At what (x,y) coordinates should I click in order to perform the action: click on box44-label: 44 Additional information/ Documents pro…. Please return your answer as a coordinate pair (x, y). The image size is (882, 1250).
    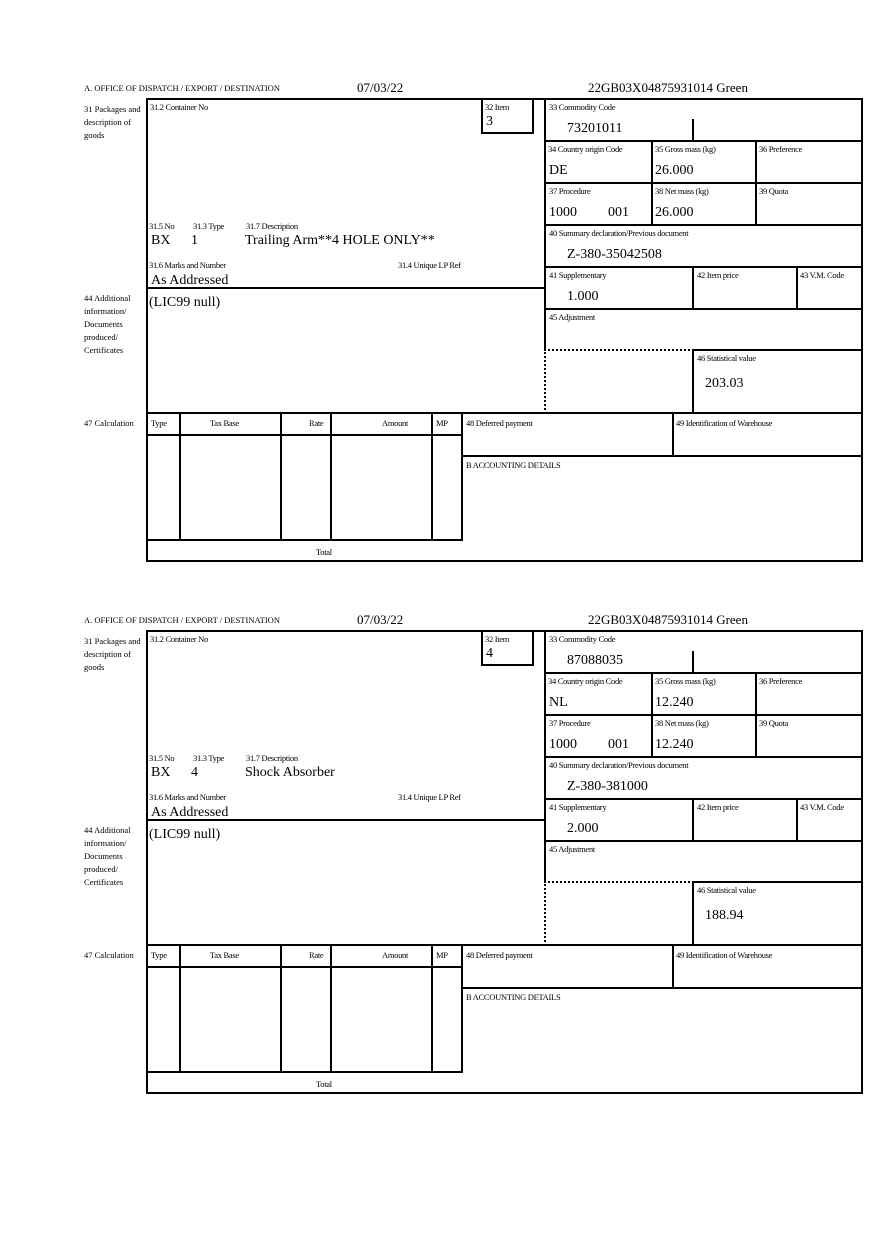
    Looking at the image, I should click on (107, 324).